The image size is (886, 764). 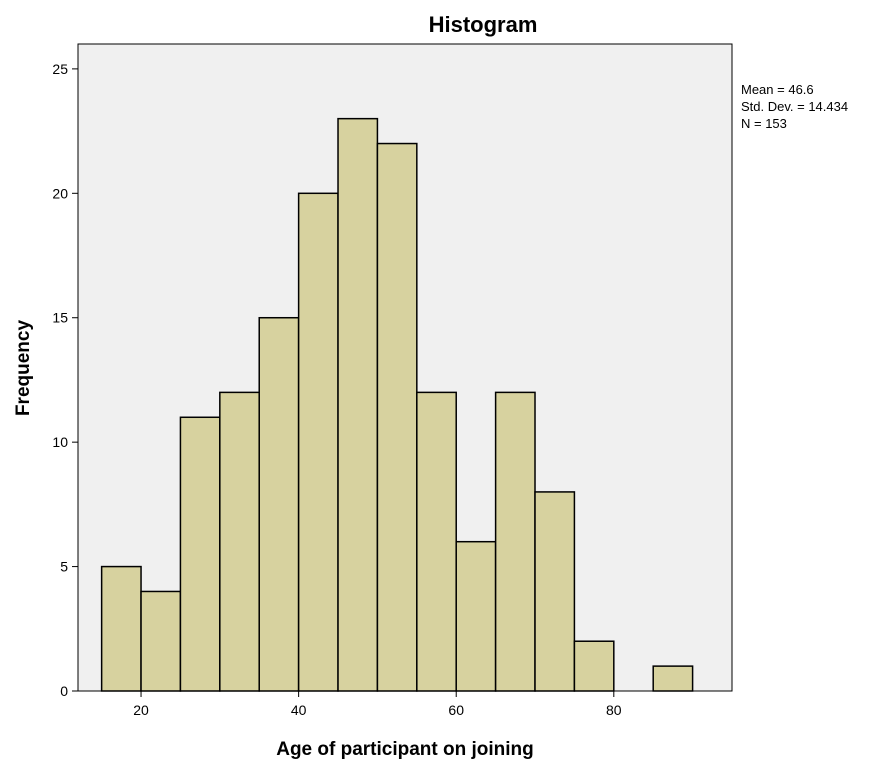 What do you see at coordinates (614, 710) in the screenshot?
I see `x-tick-label-80: 80` at bounding box center [614, 710].